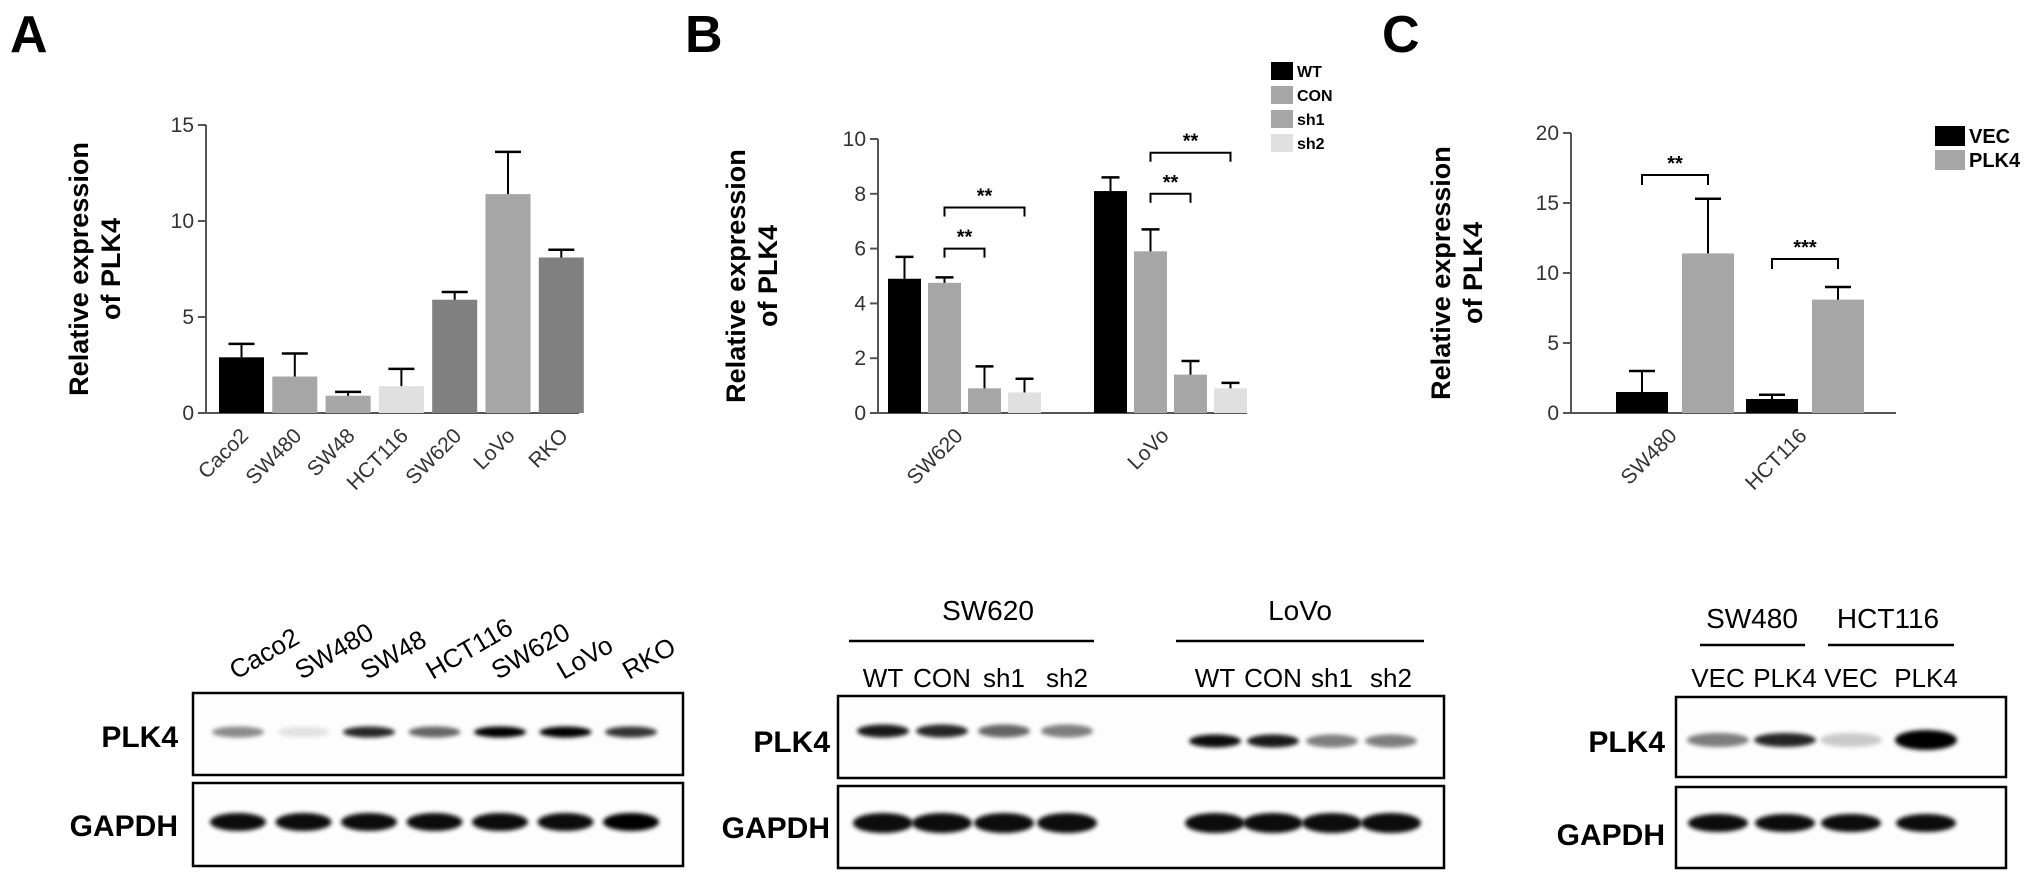  I want to click on lane-label: sh1, so click(1332, 678).